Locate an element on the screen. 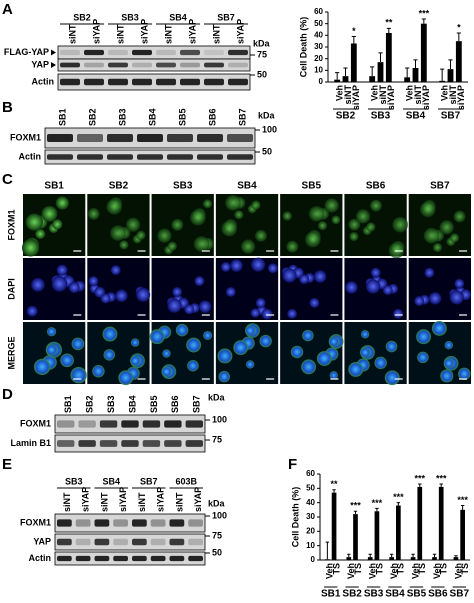 The height and width of the screenshot is (603, 474). y-tick-label: 50 is located at coordinates (318, 23).